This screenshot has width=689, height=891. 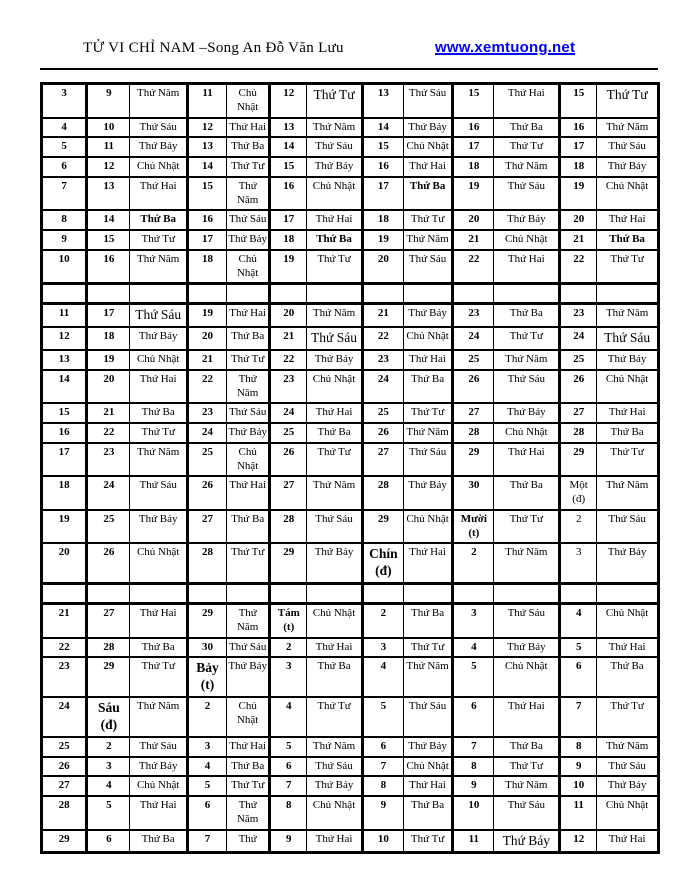 What do you see at coordinates (578, 167) in the screenshot?
I see `day-number-cell: 18` at bounding box center [578, 167].